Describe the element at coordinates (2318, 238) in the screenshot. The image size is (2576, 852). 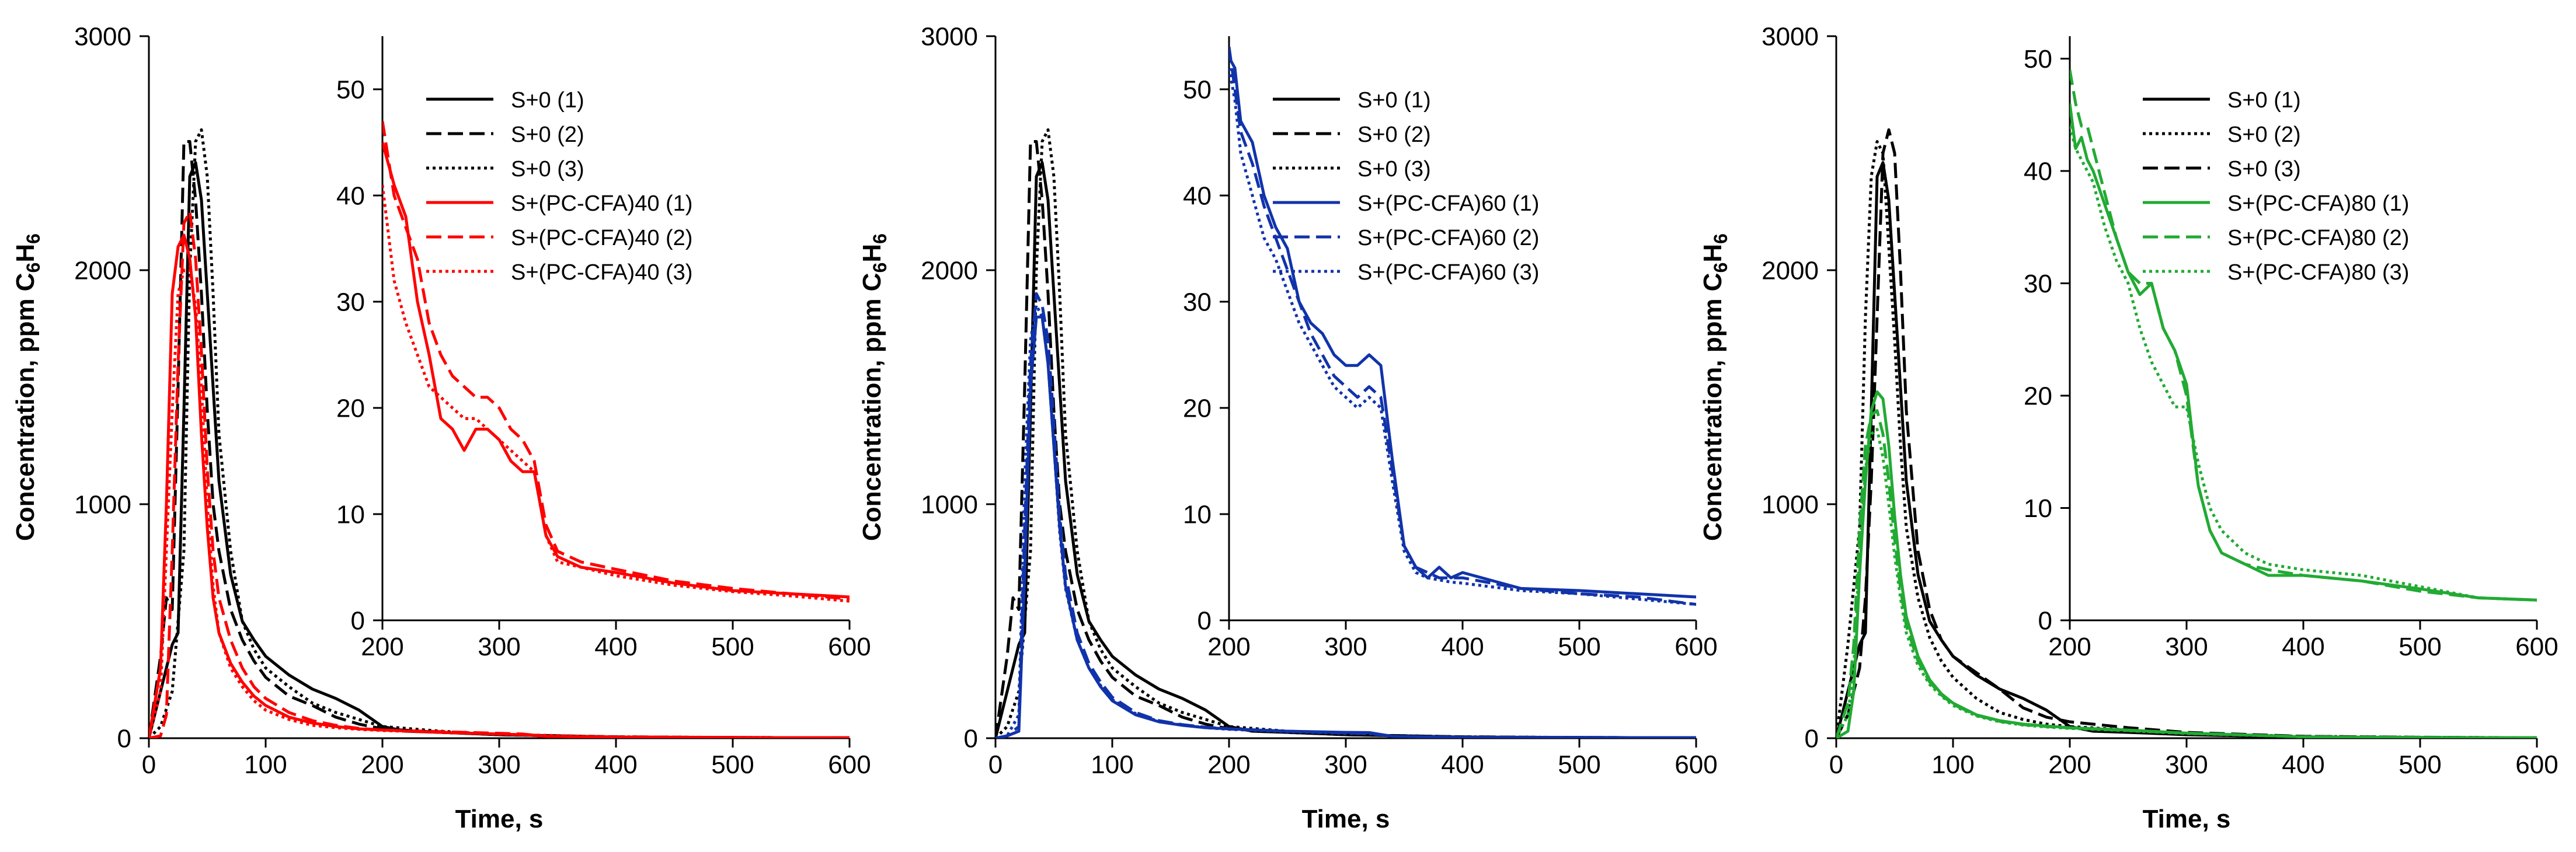
I see `legend-label: S+(PC-CFA)80 (2)` at that location.